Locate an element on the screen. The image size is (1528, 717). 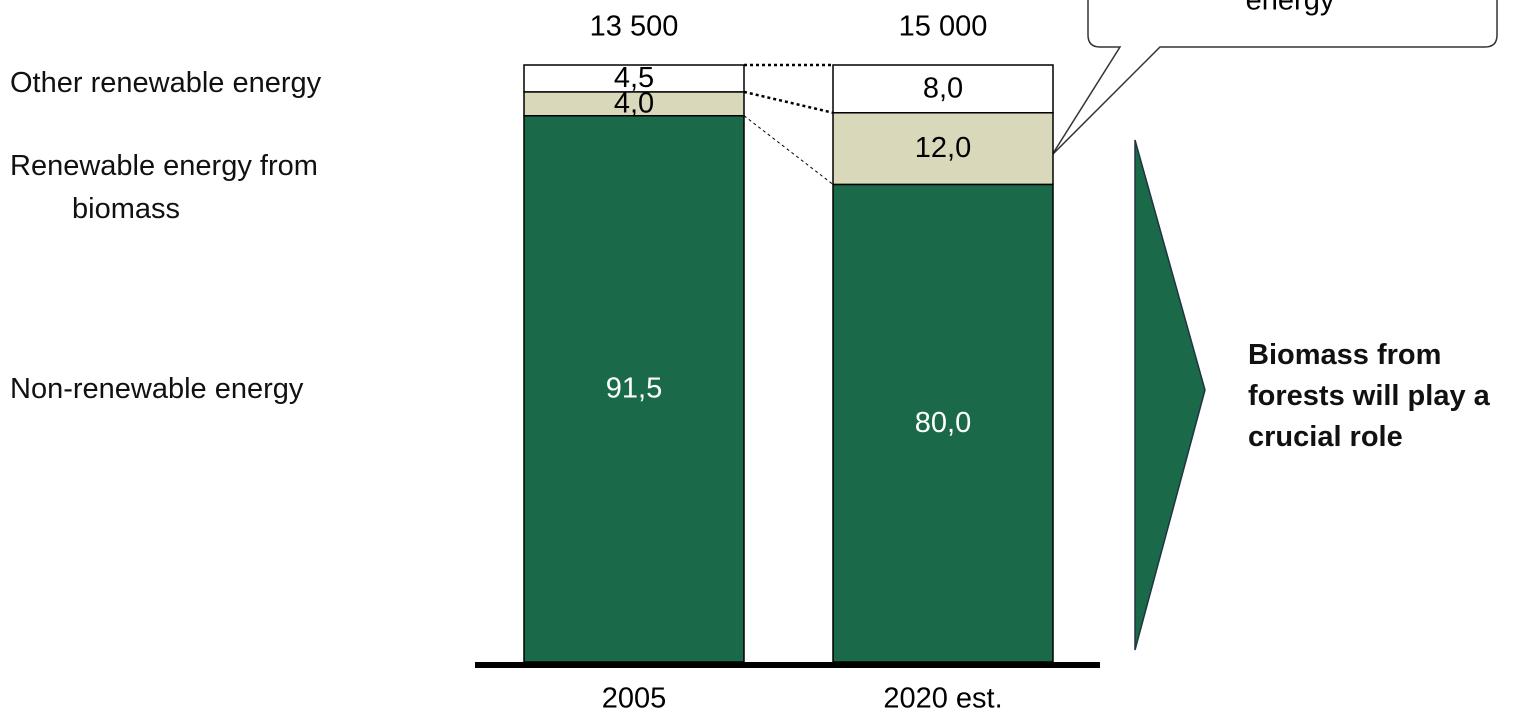
value-label: 80,0 is located at coordinates (943, 423).